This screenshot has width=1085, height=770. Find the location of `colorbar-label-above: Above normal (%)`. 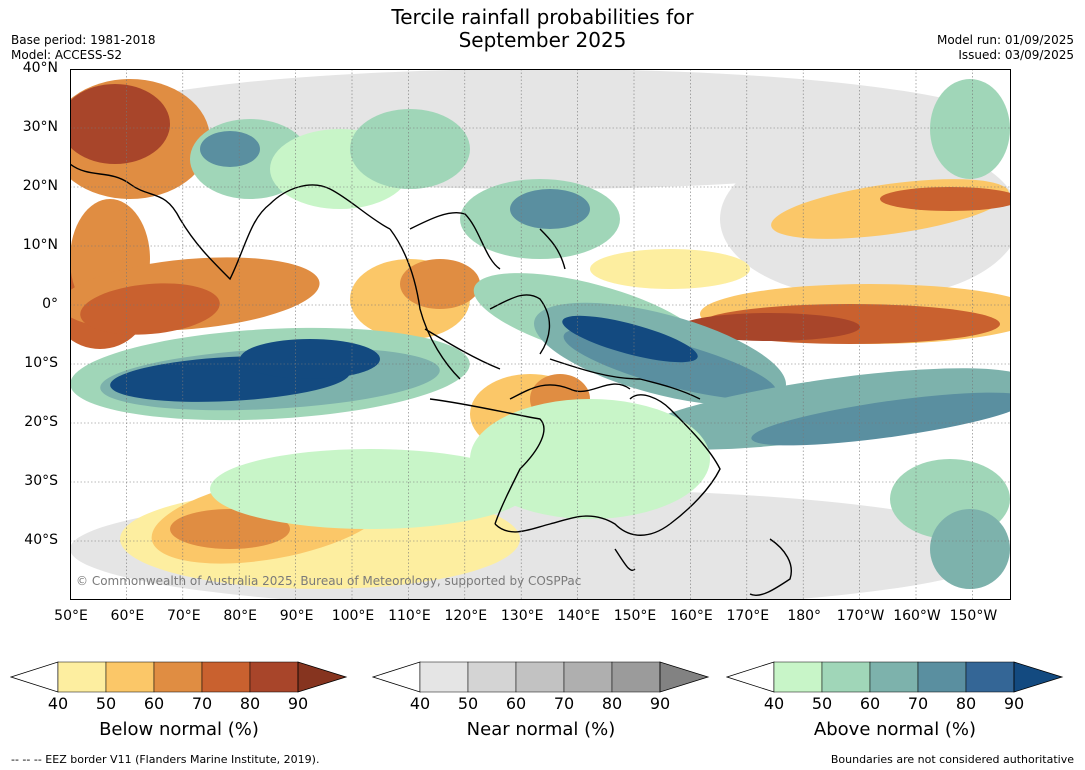

colorbar-label-above: Above normal (%) is located at coordinates (895, 729).